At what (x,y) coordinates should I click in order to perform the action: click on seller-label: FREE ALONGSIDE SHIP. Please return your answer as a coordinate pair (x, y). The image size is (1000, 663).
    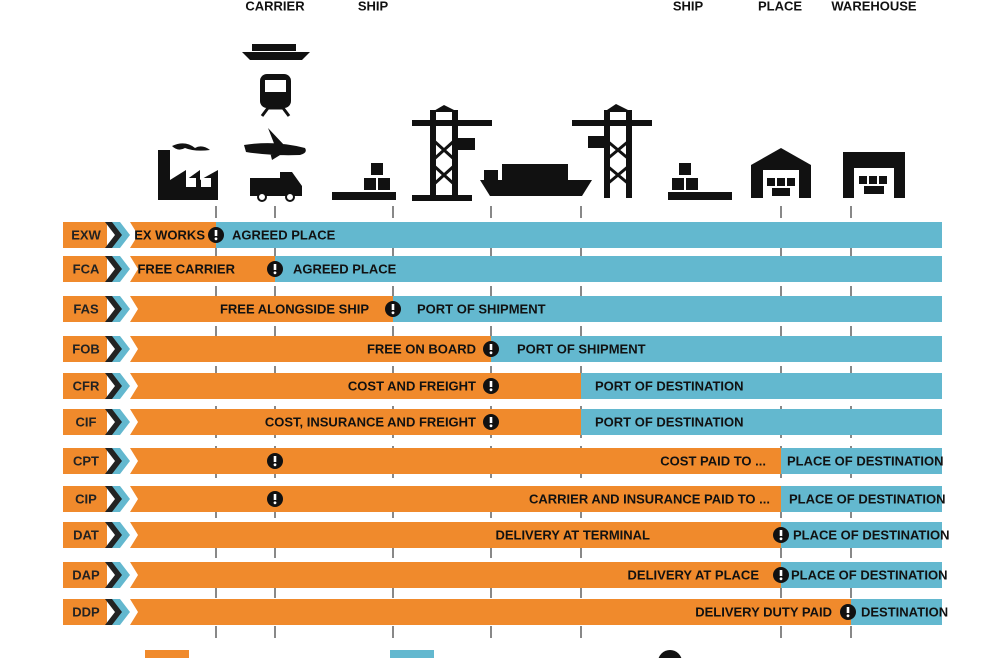
    Looking at the image, I should click on (294, 308).